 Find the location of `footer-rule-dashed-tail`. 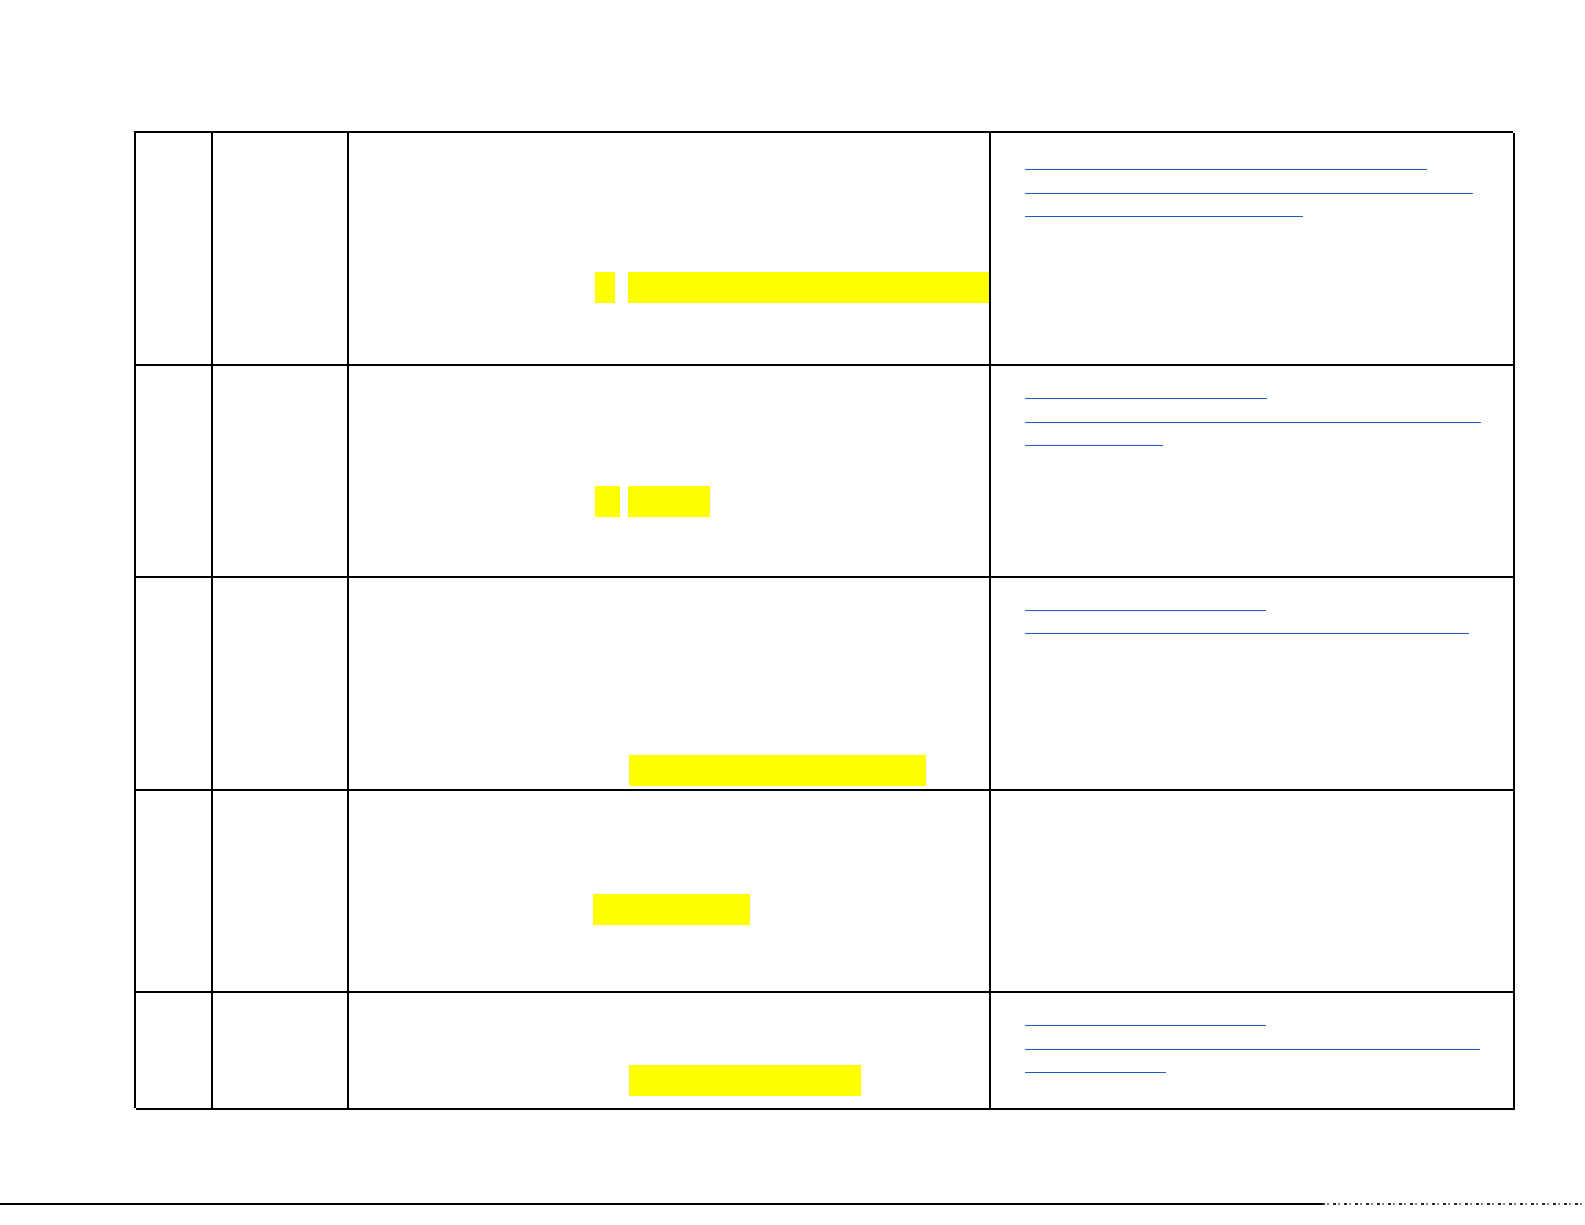

footer-rule-dashed-tail is located at coordinates (1453, 1204).